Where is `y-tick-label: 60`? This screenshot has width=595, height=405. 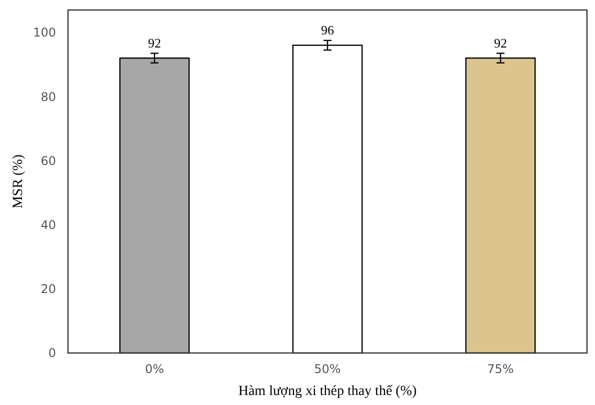 y-tick-label: 60 is located at coordinates (48, 161).